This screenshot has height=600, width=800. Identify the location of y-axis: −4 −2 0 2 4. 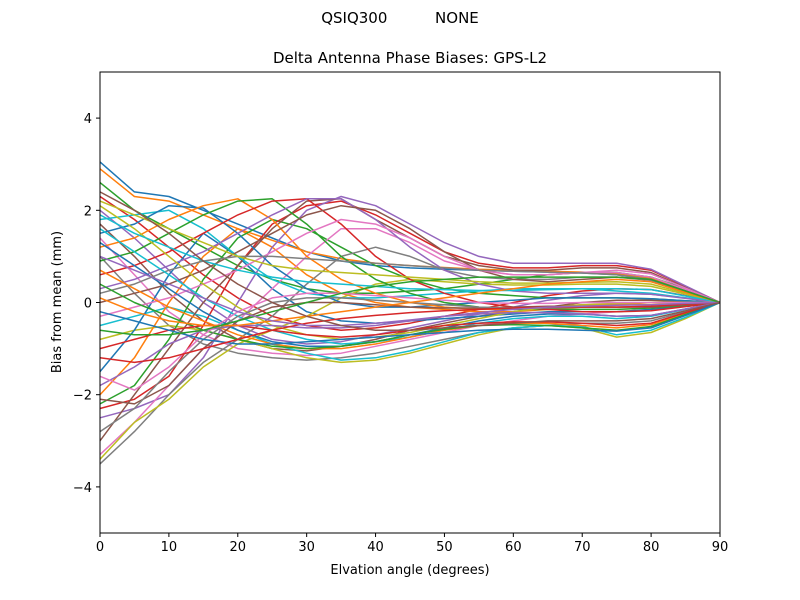
(86, 304).